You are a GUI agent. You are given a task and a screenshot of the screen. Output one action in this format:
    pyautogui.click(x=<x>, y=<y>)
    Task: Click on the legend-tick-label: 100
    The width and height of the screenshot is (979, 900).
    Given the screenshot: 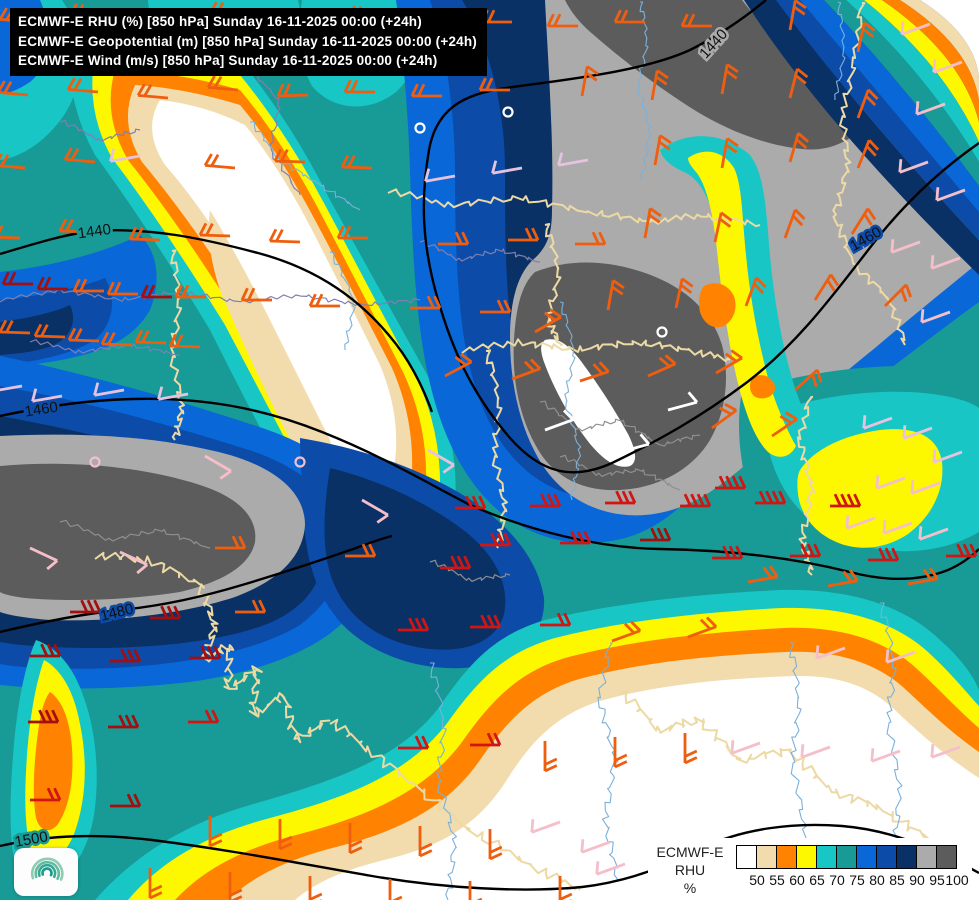 What is the action you would take?
    pyautogui.click(x=957, y=880)
    